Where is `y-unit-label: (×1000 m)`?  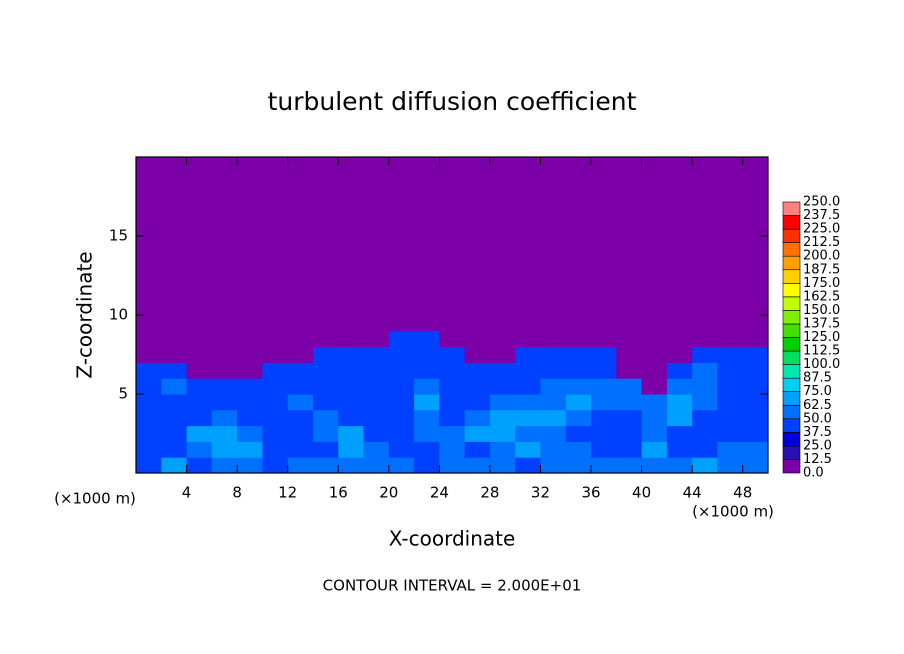
y-unit-label: (×1000 m) is located at coordinates (95, 499).